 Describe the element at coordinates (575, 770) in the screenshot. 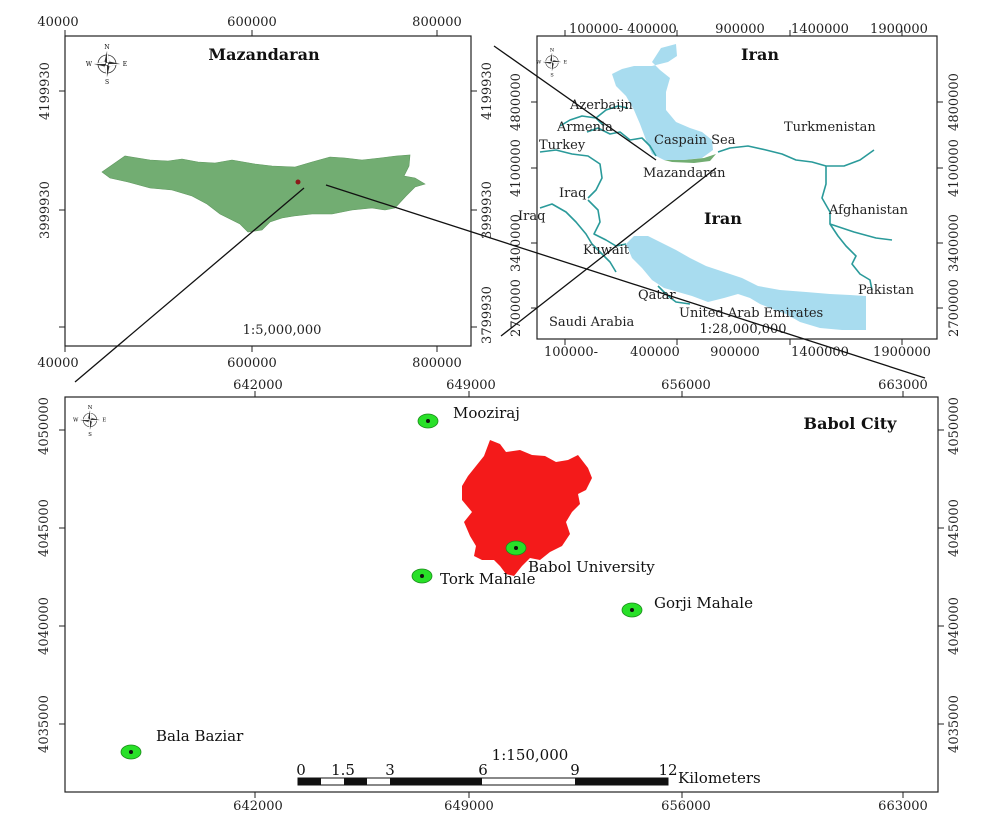

I see `scalebar-tick-4: 9` at that location.